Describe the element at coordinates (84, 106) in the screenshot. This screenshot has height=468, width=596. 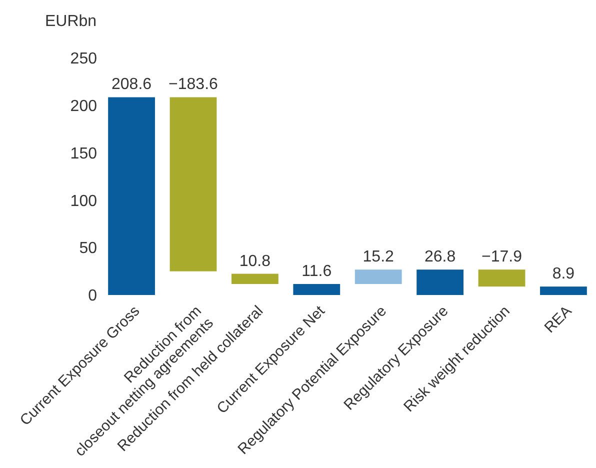
I see `y-tick-label: 200` at that location.